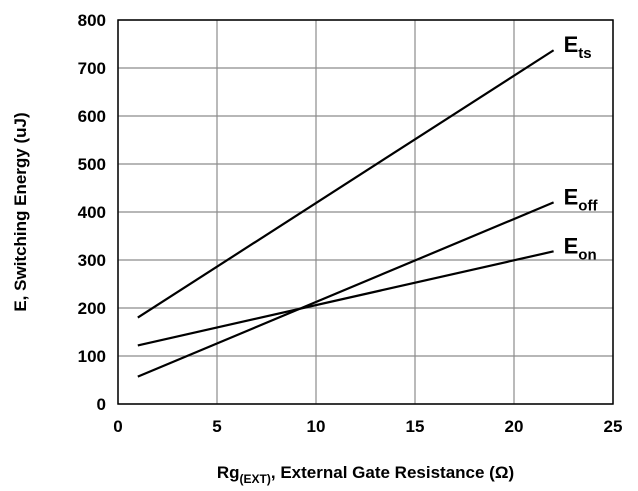 The height and width of the screenshot is (491, 638). What do you see at coordinates (584, 53) in the screenshot?
I see `series-label-subscript: ts` at bounding box center [584, 53].